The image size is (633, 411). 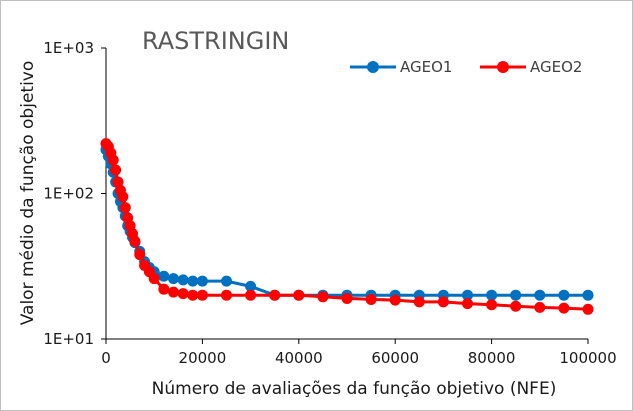 I want to click on chart-title: RASTRINGIN, so click(x=215, y=41).